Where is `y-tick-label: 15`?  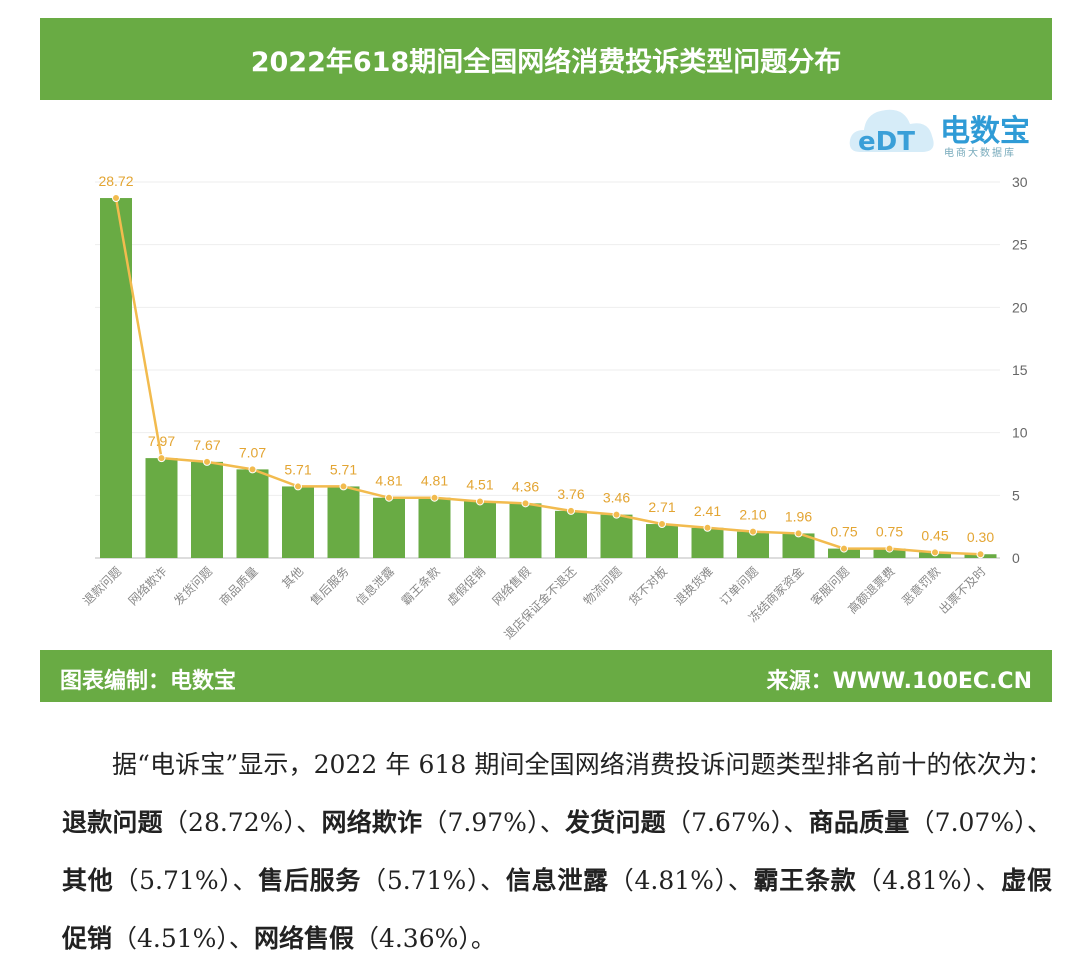
y-tick-label: 15 is located at coordinates (1020, 370).